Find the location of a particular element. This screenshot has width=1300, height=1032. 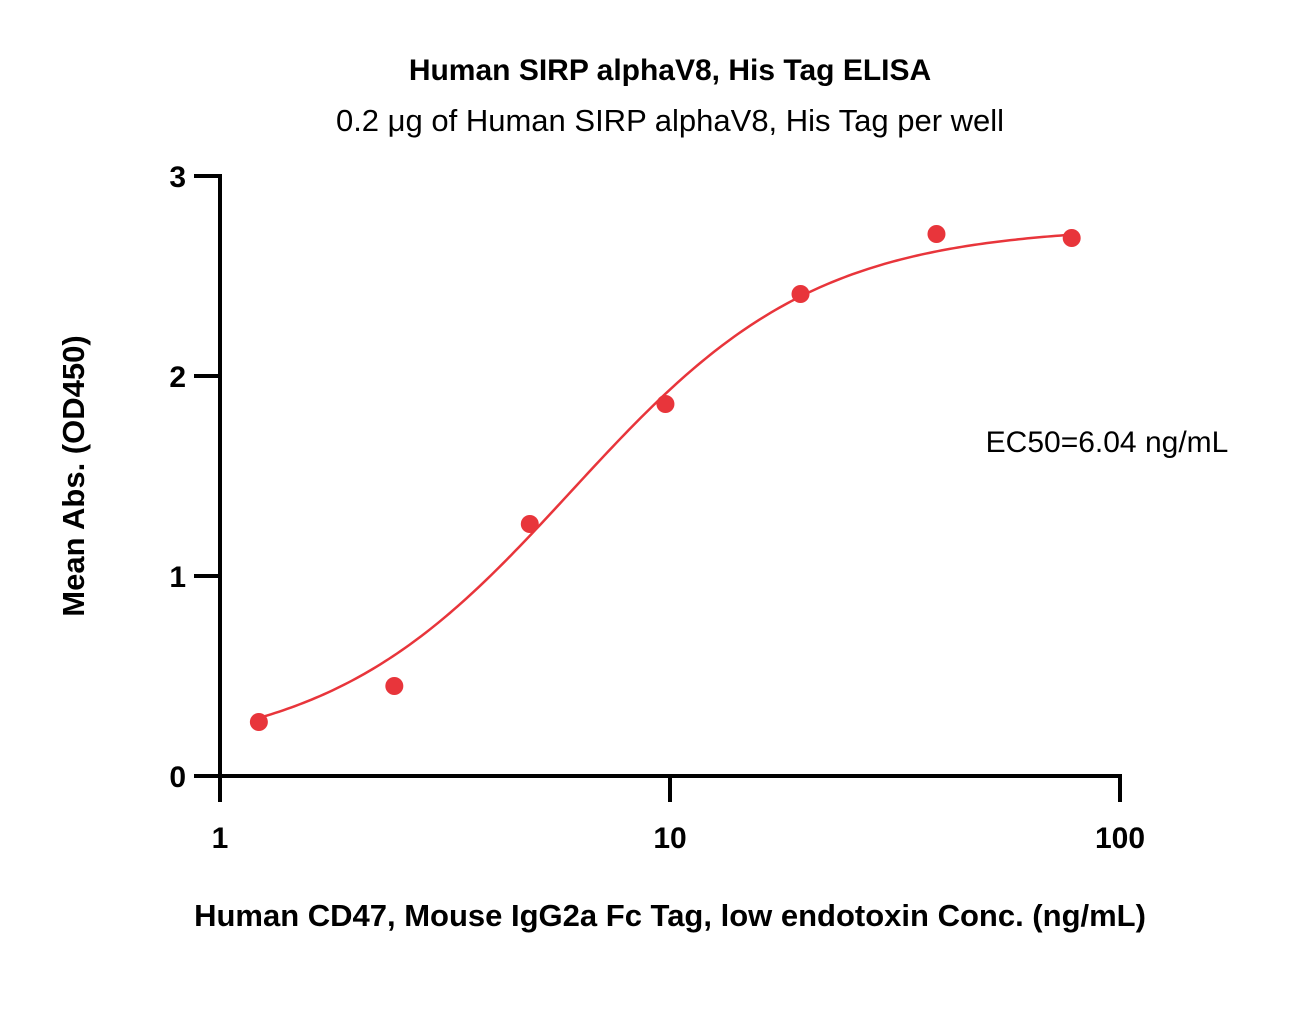

x-tick-label: 1 is located at coordinates (220, 838).